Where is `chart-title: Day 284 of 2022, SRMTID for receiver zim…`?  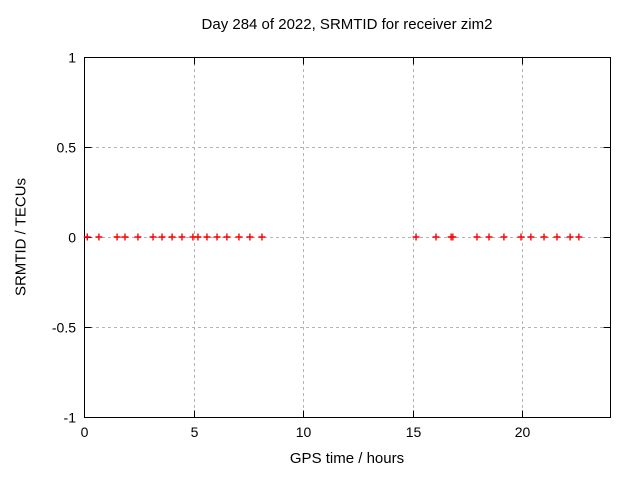 chart-title: Day 284 of 2022, SRMTID for receiver zim… is located at coordinates (347, 24).